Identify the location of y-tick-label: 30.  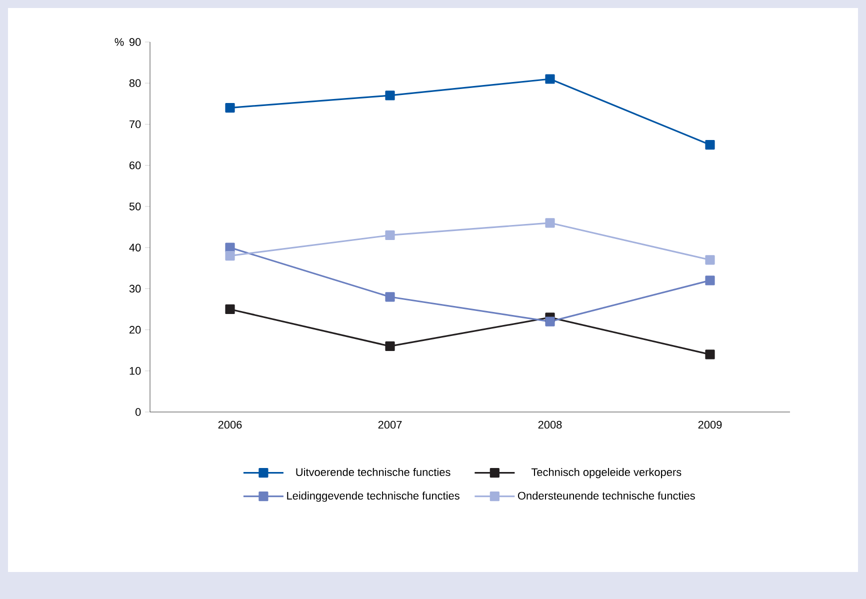
(135, 288).